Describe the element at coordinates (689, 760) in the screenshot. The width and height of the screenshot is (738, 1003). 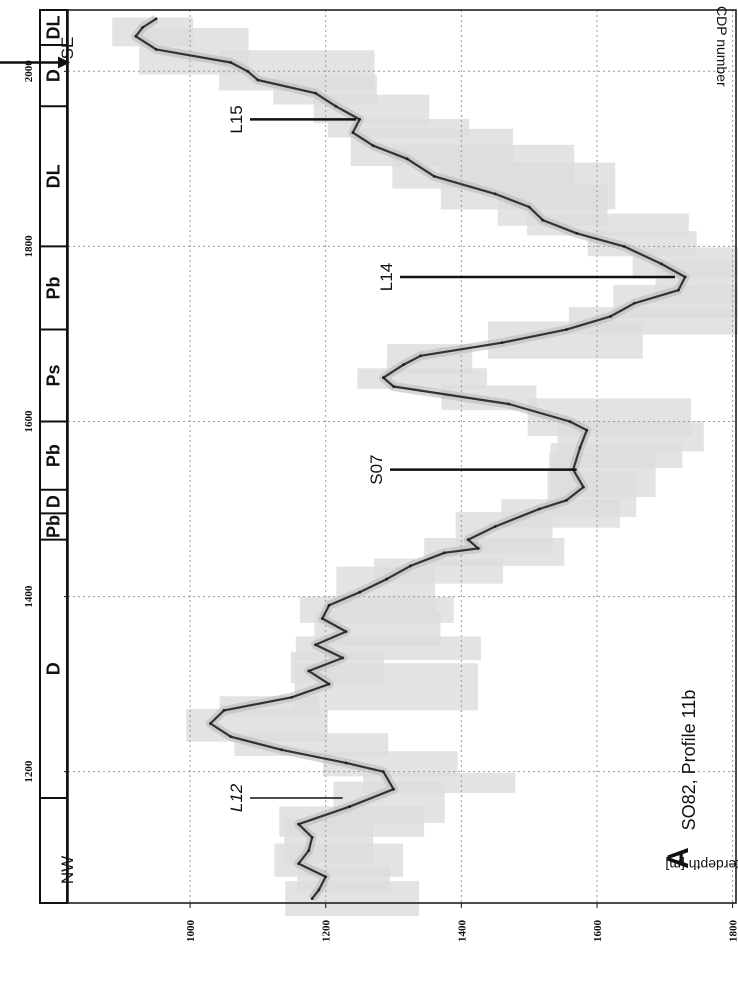
I see `chart-title: SO82, Profile 11b` at that location.